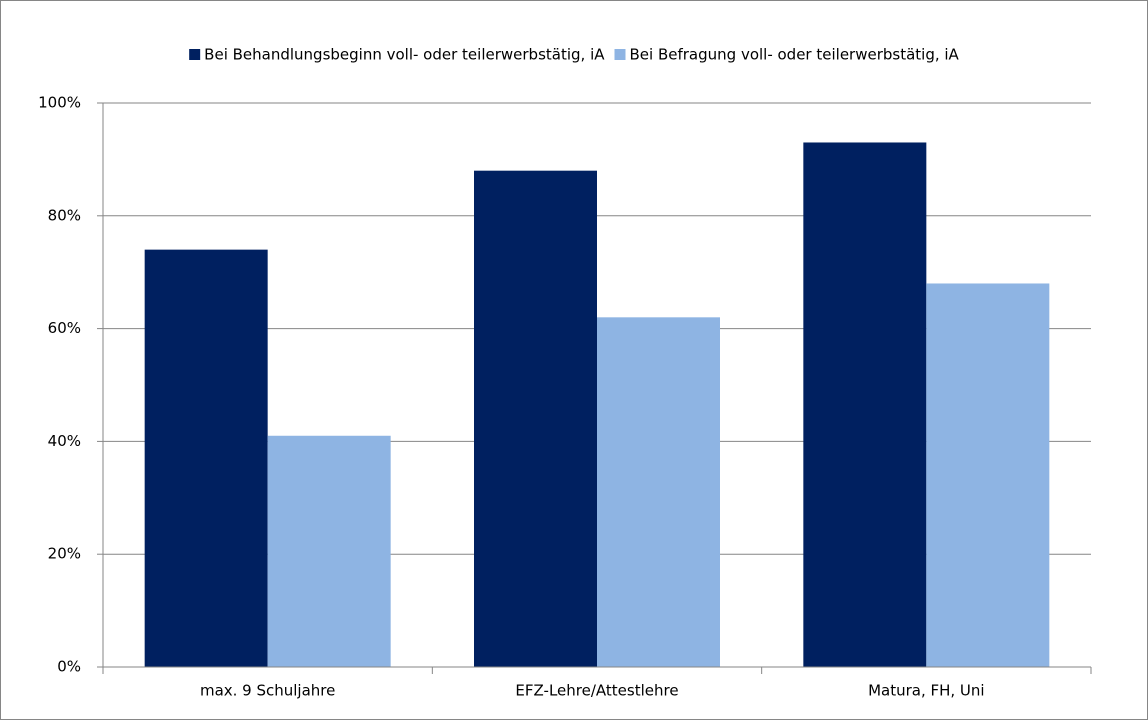 The width and height of the screenshot is (1148, 724). Describe the element at coordinates (64, 554) in the screenshot. I see `y-tick-label: 20%` at that location.